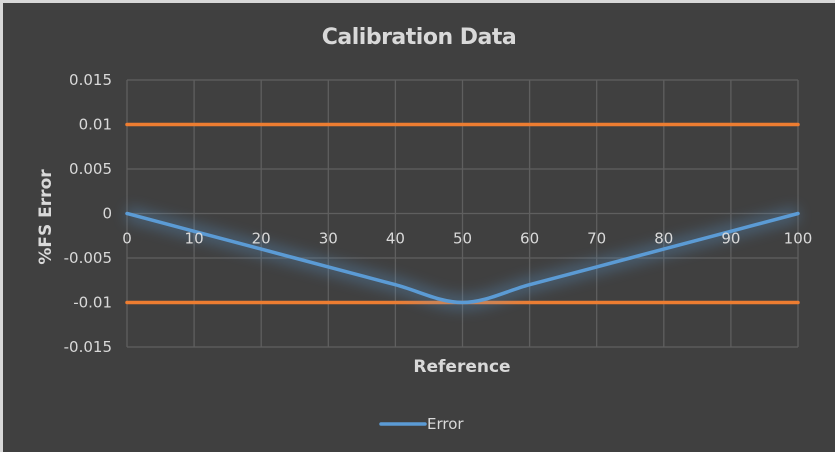 The width and height of the screenshot is (835, 452). Describe the element at coordinates (328, 239) in the screenshot. I see `x-tick-label: 30` at that location.